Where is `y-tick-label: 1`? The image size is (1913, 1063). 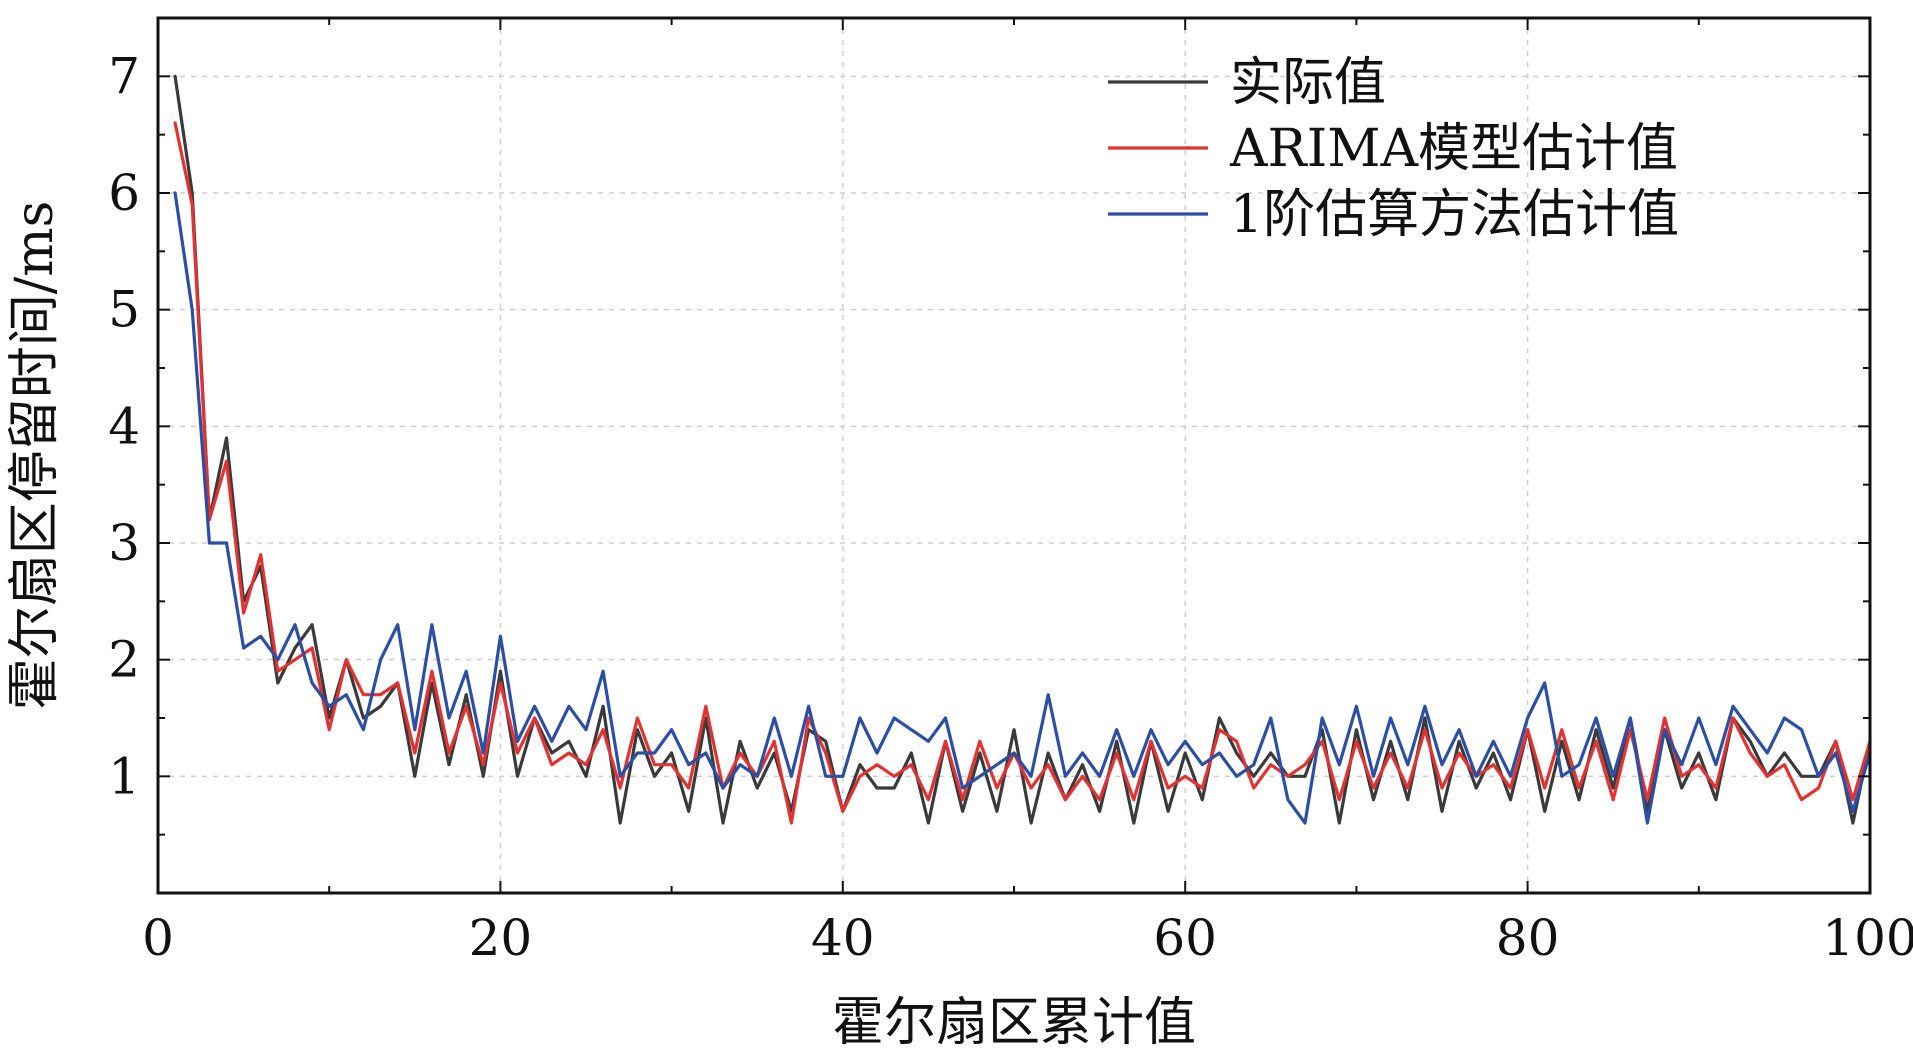 y-tick-label: 1 is located at coordinates (124, 776).